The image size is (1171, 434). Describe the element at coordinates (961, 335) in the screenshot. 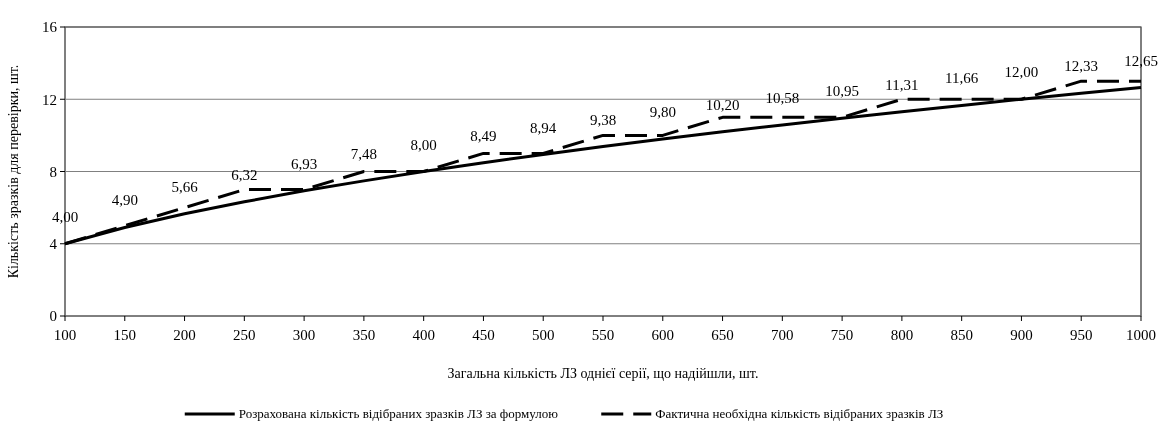

I see `x-tick-label: 850` at that location.